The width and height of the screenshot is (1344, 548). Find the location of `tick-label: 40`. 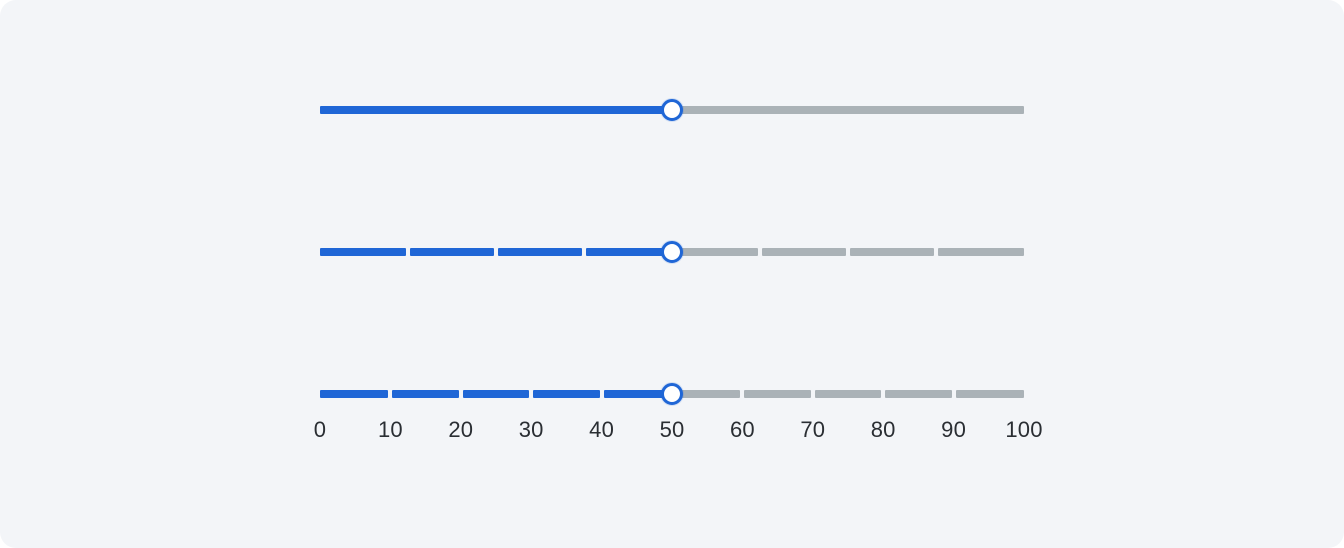

tick-label: 40 is located at coordinates (602, 429).